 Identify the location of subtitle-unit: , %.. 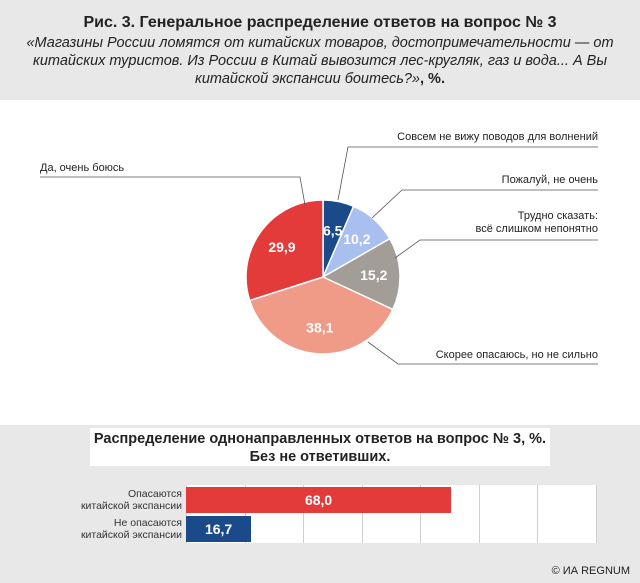
(432, 79).